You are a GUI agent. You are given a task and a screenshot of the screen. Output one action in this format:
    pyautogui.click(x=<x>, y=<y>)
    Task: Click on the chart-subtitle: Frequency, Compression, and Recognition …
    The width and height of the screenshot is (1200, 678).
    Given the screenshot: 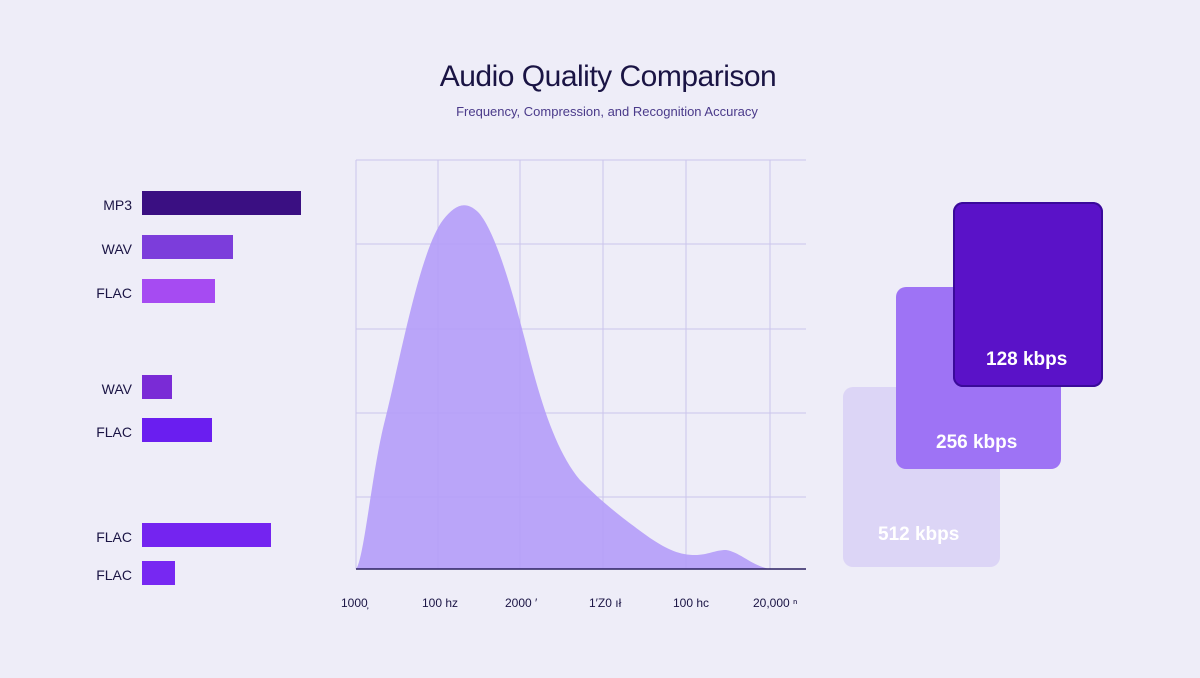 What is the action you would take?
    pyautogui.click(x=607, y=111)
    